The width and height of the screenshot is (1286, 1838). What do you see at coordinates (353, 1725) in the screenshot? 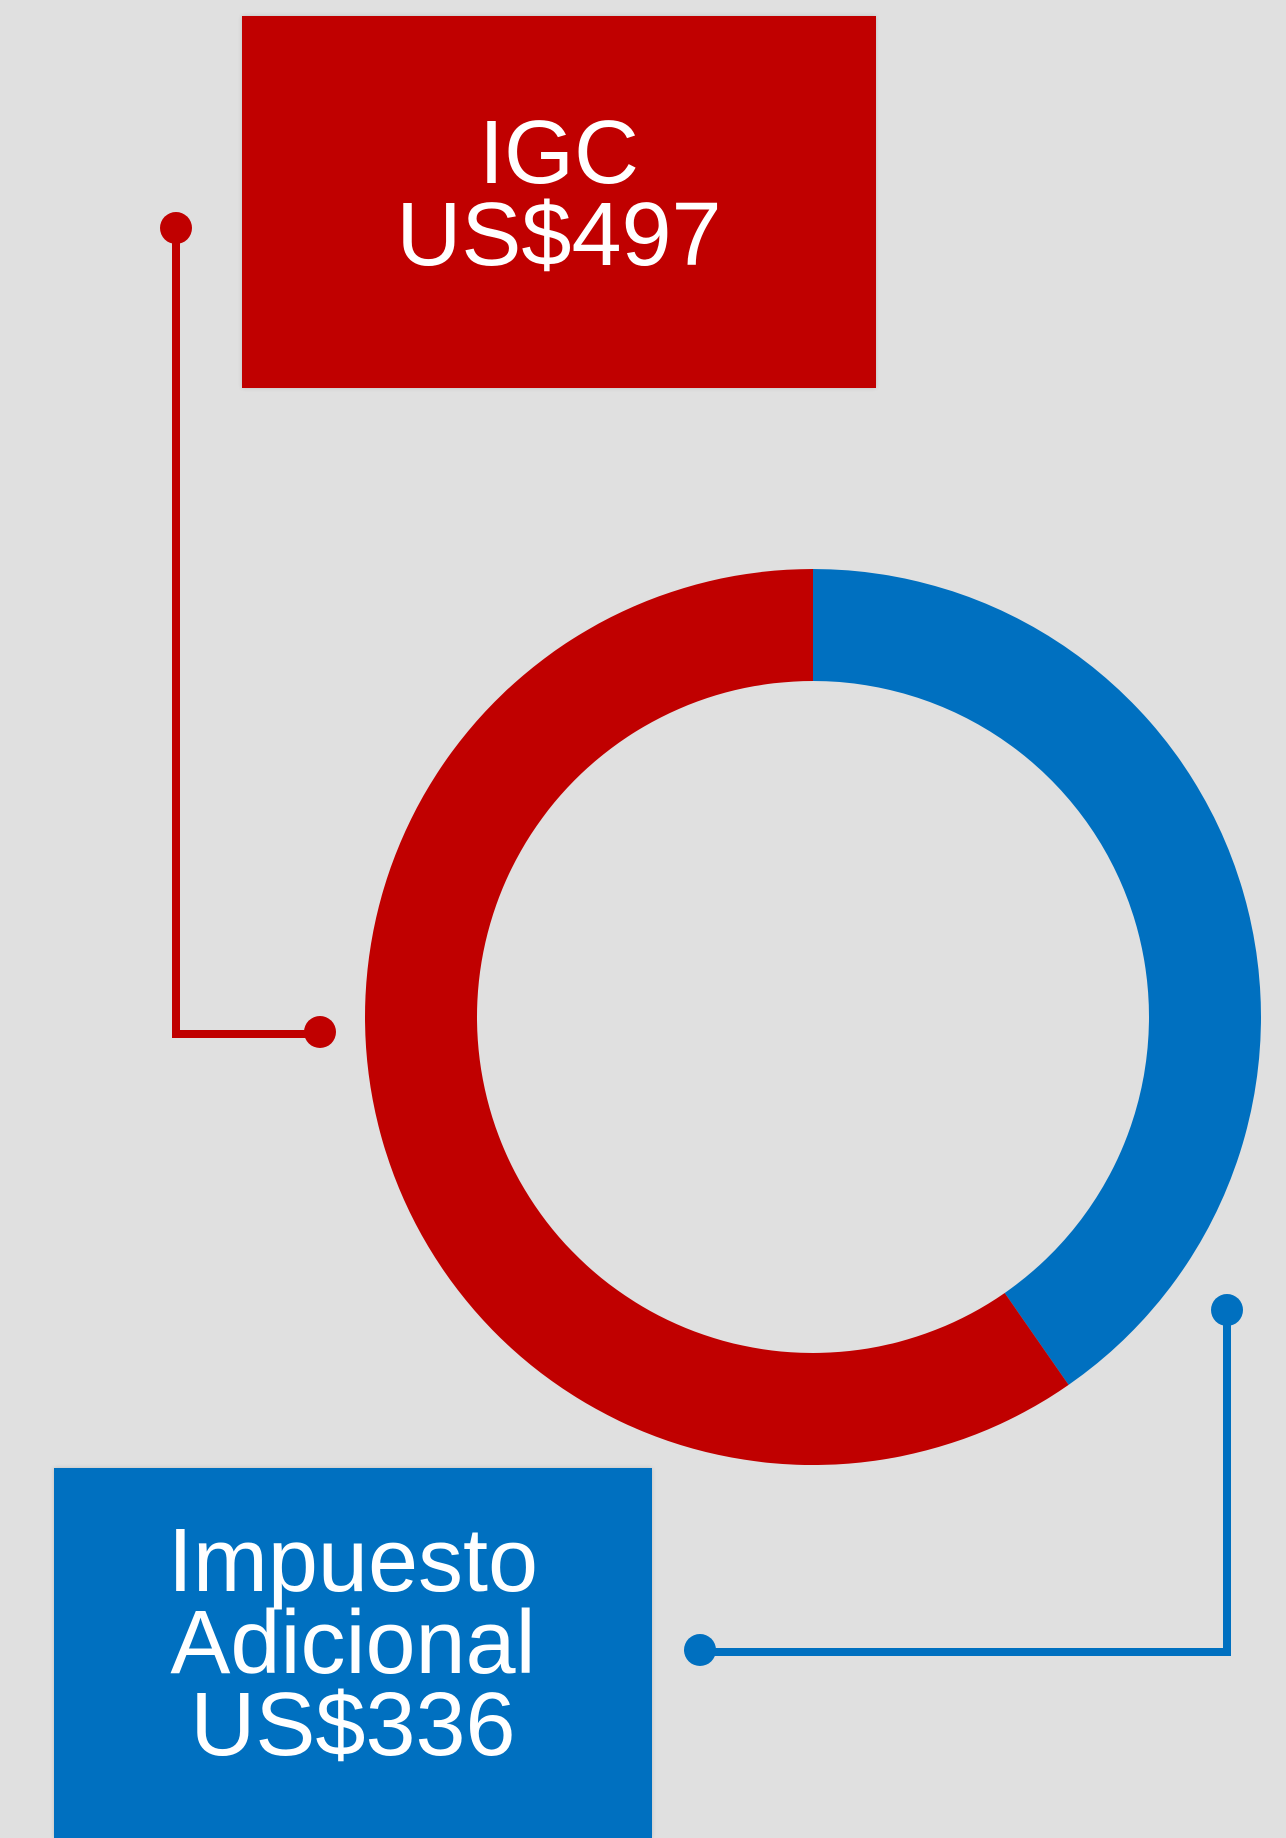
I see `impuesto-adicional-label-value: US$336` at bounding box center [353, 1725].